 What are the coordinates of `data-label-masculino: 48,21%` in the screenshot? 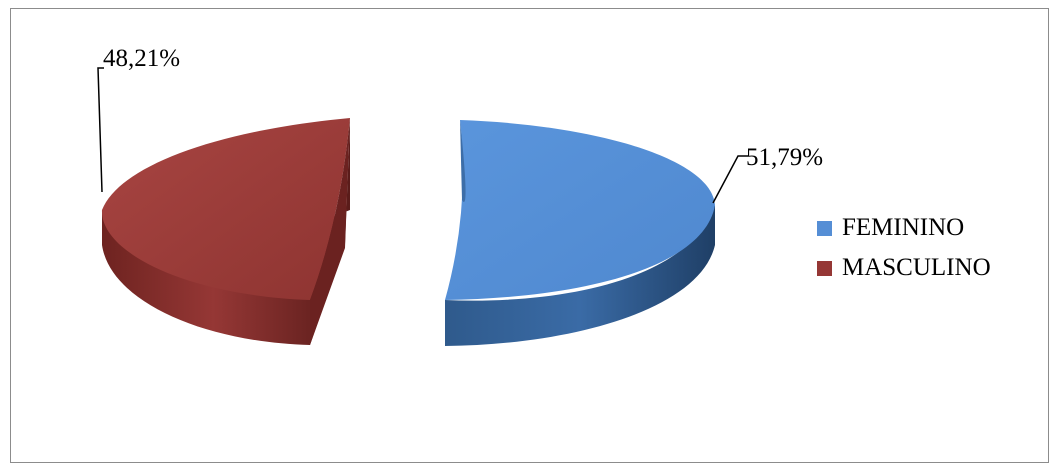 It's located at (141, 58).